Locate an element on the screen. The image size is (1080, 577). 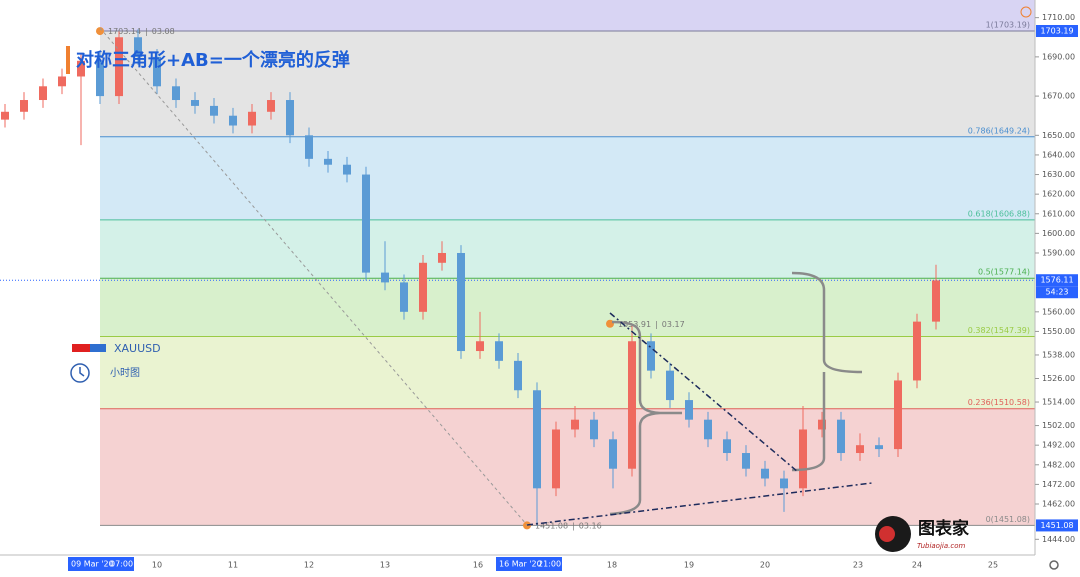
y-tick-label: 1462.00 is located at coordinates (1058, 504).